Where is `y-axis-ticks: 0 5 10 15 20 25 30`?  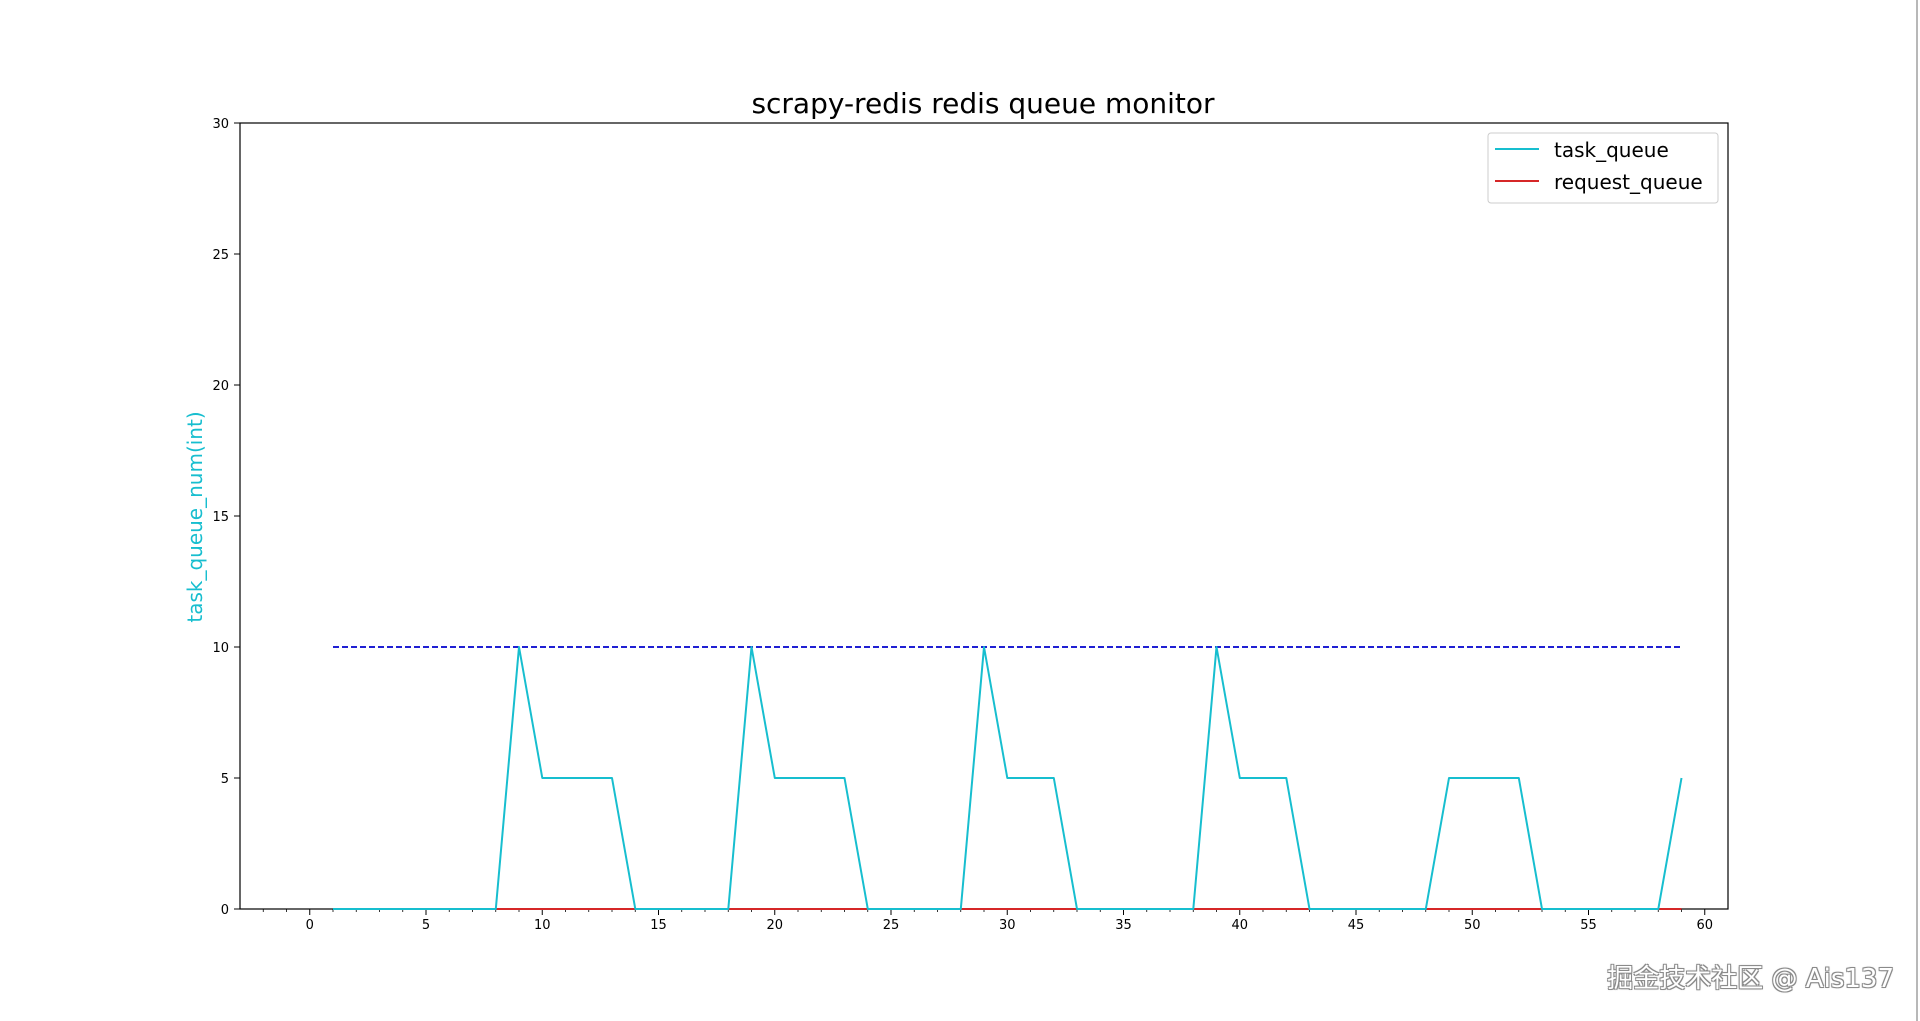 y-axis-ticks: 0 5 10 15 20 25 30 is located at coordinates (226, 517).